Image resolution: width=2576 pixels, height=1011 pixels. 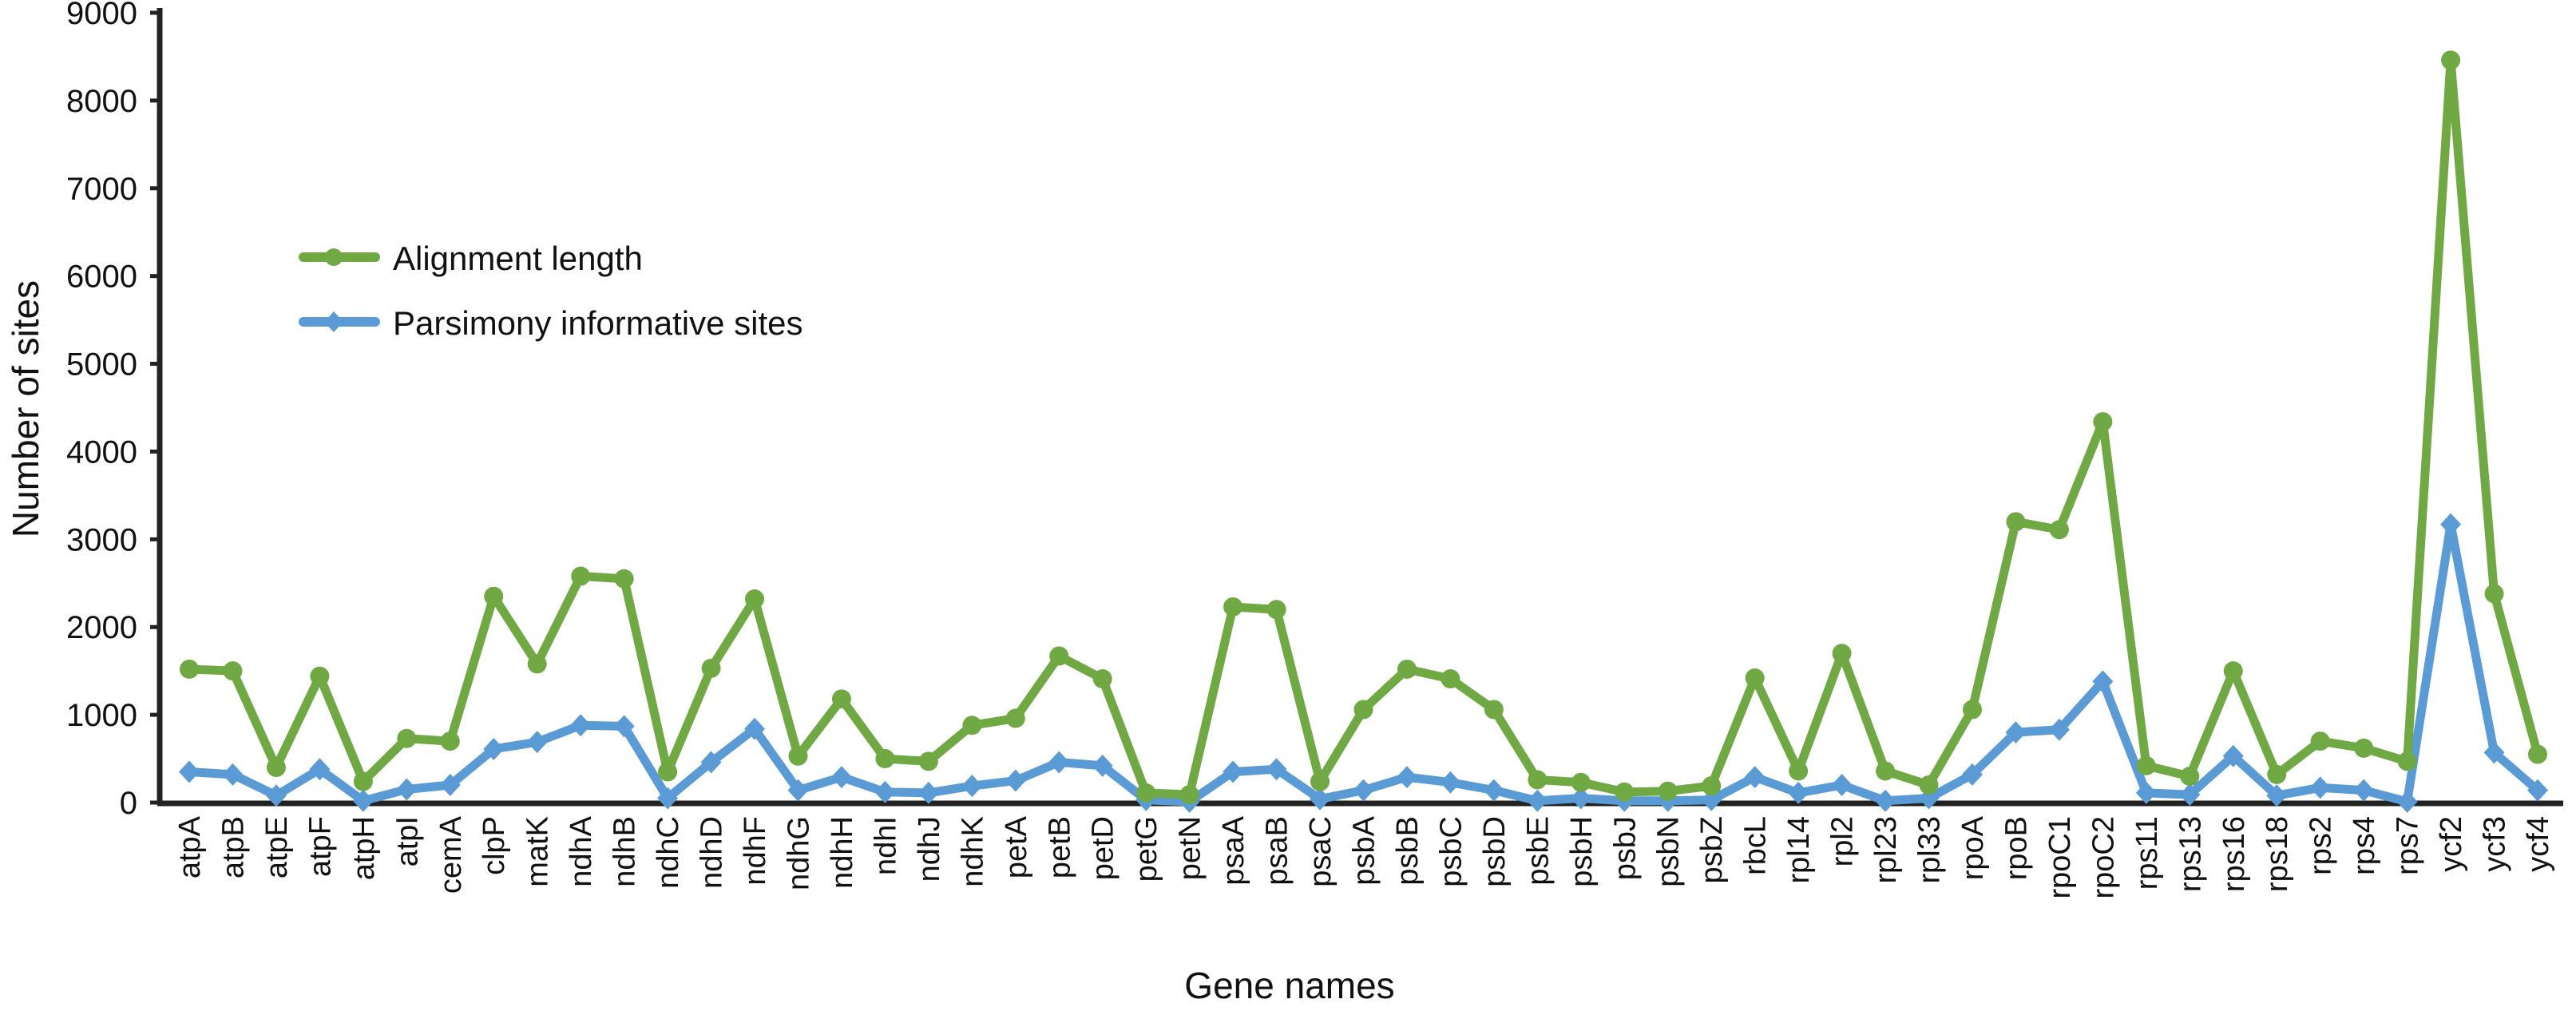 What do you see at coordinates (1191, 848) in the screenshot?
I see `x-tick-label: petN` at bounding box center [1191, 848].